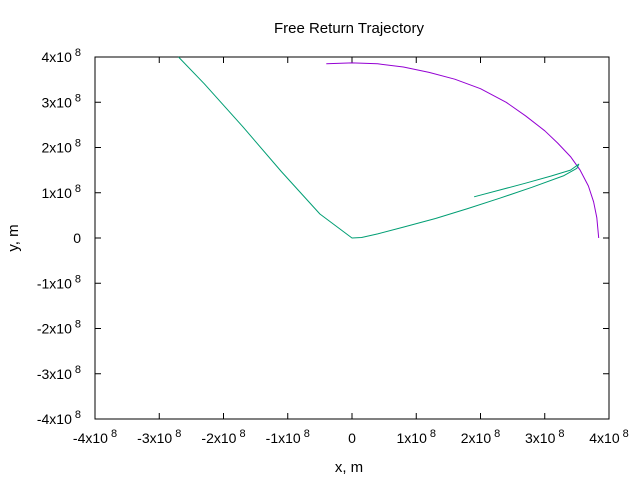  I want to click on x-tick-label-mantissa: -3x10, so click(154, 438).